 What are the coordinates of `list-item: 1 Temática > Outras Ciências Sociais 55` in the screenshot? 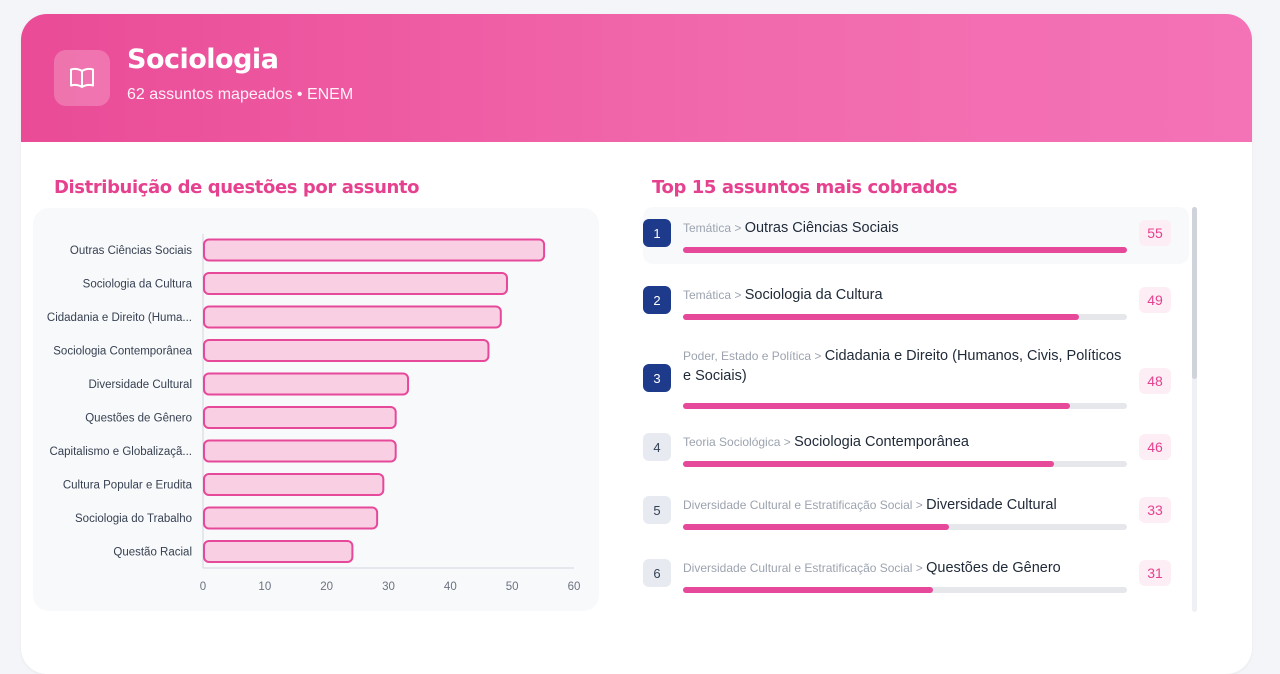 It's located at (916, 235).